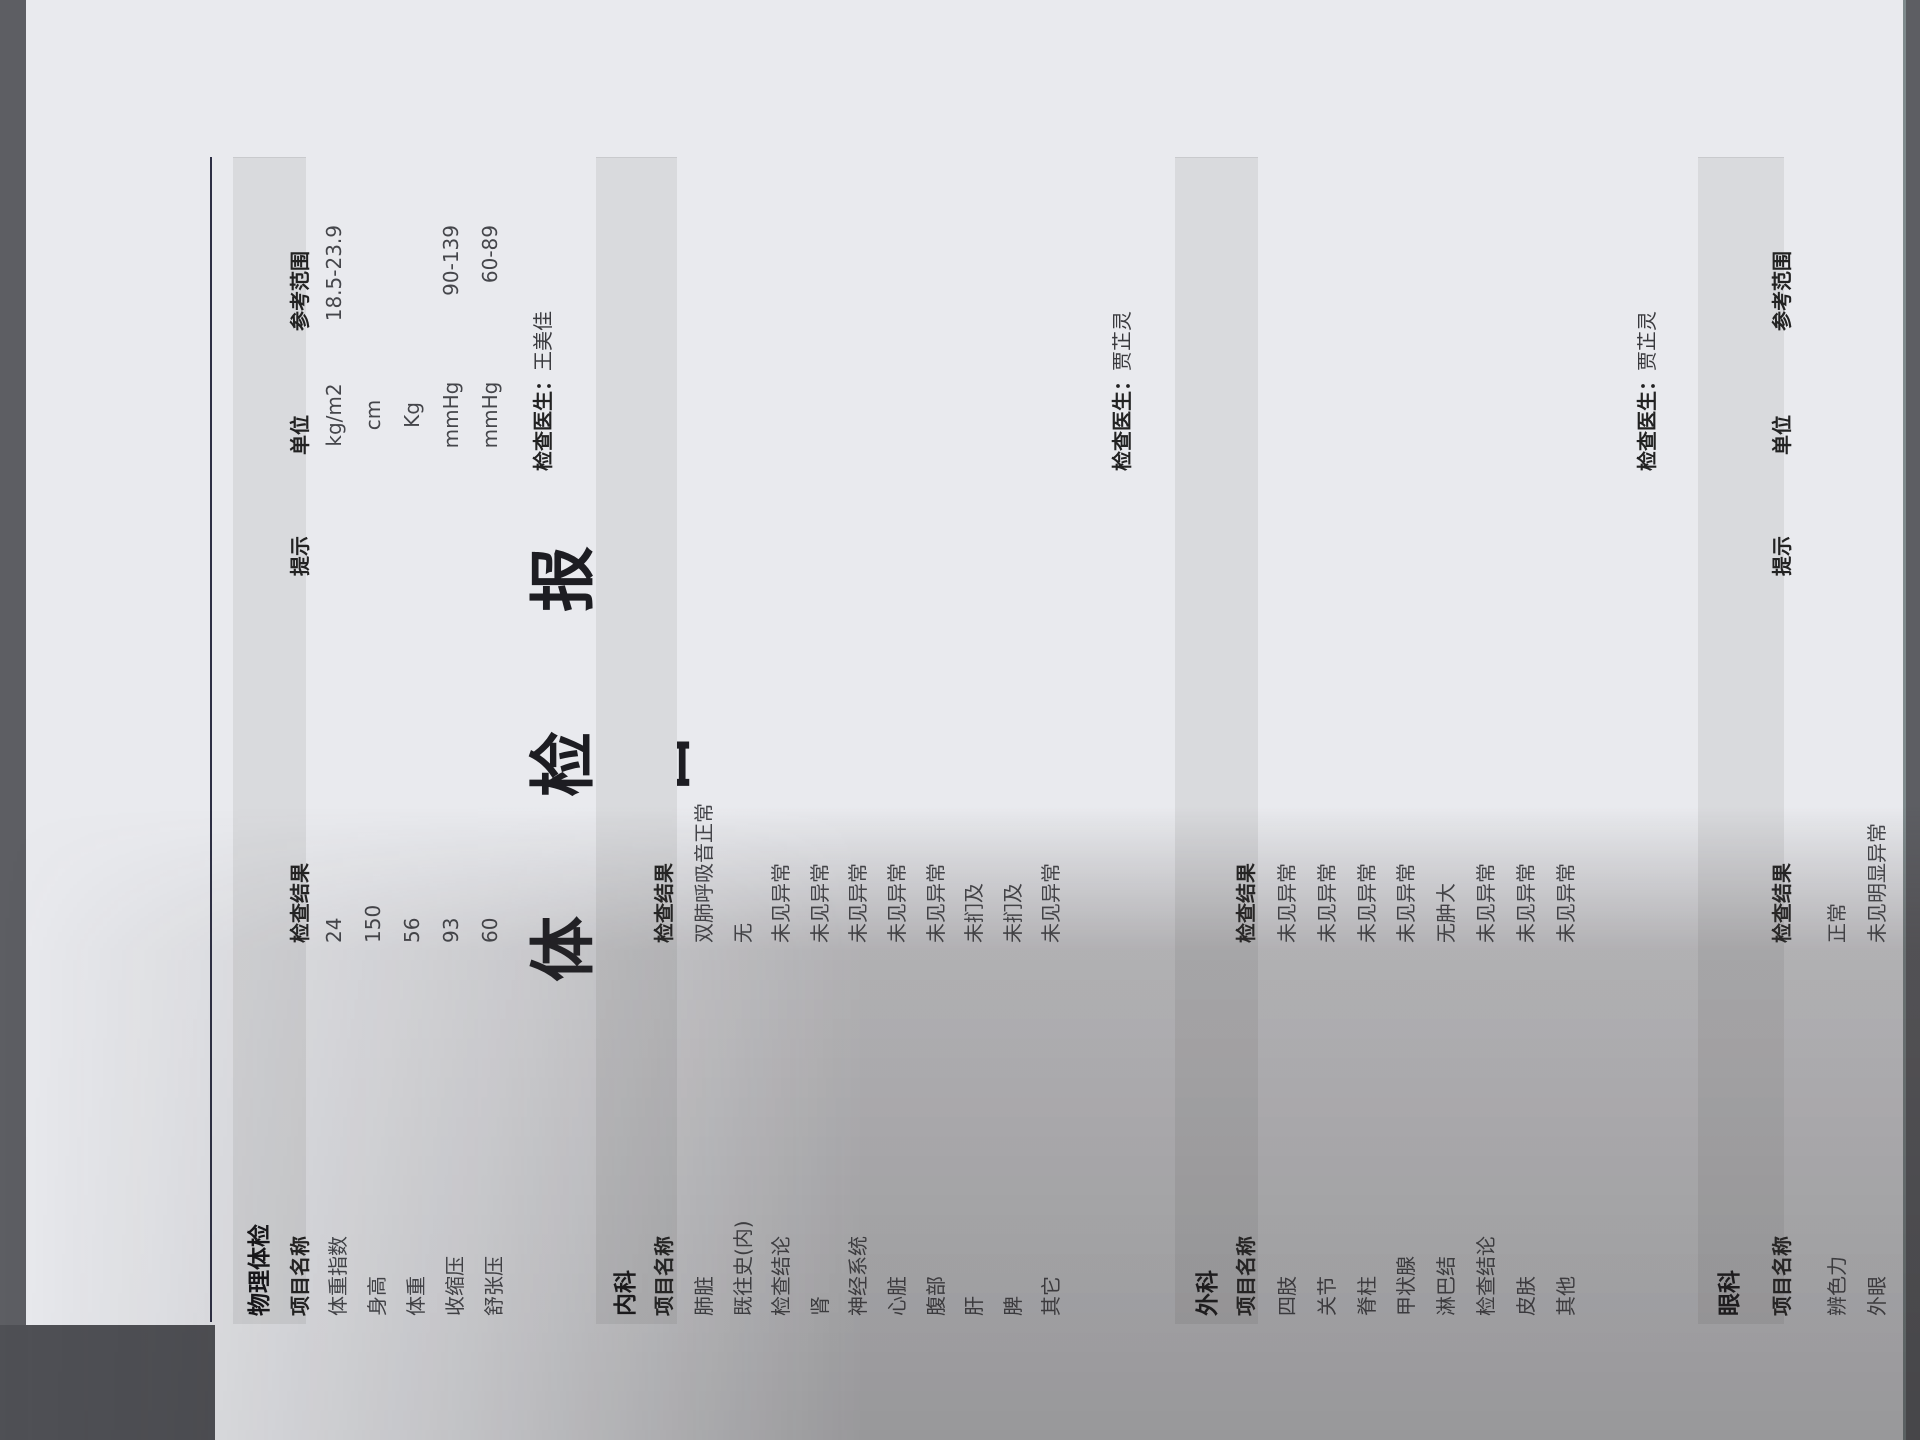  I want to click on cell-range: 60-89, so click(490, 254).